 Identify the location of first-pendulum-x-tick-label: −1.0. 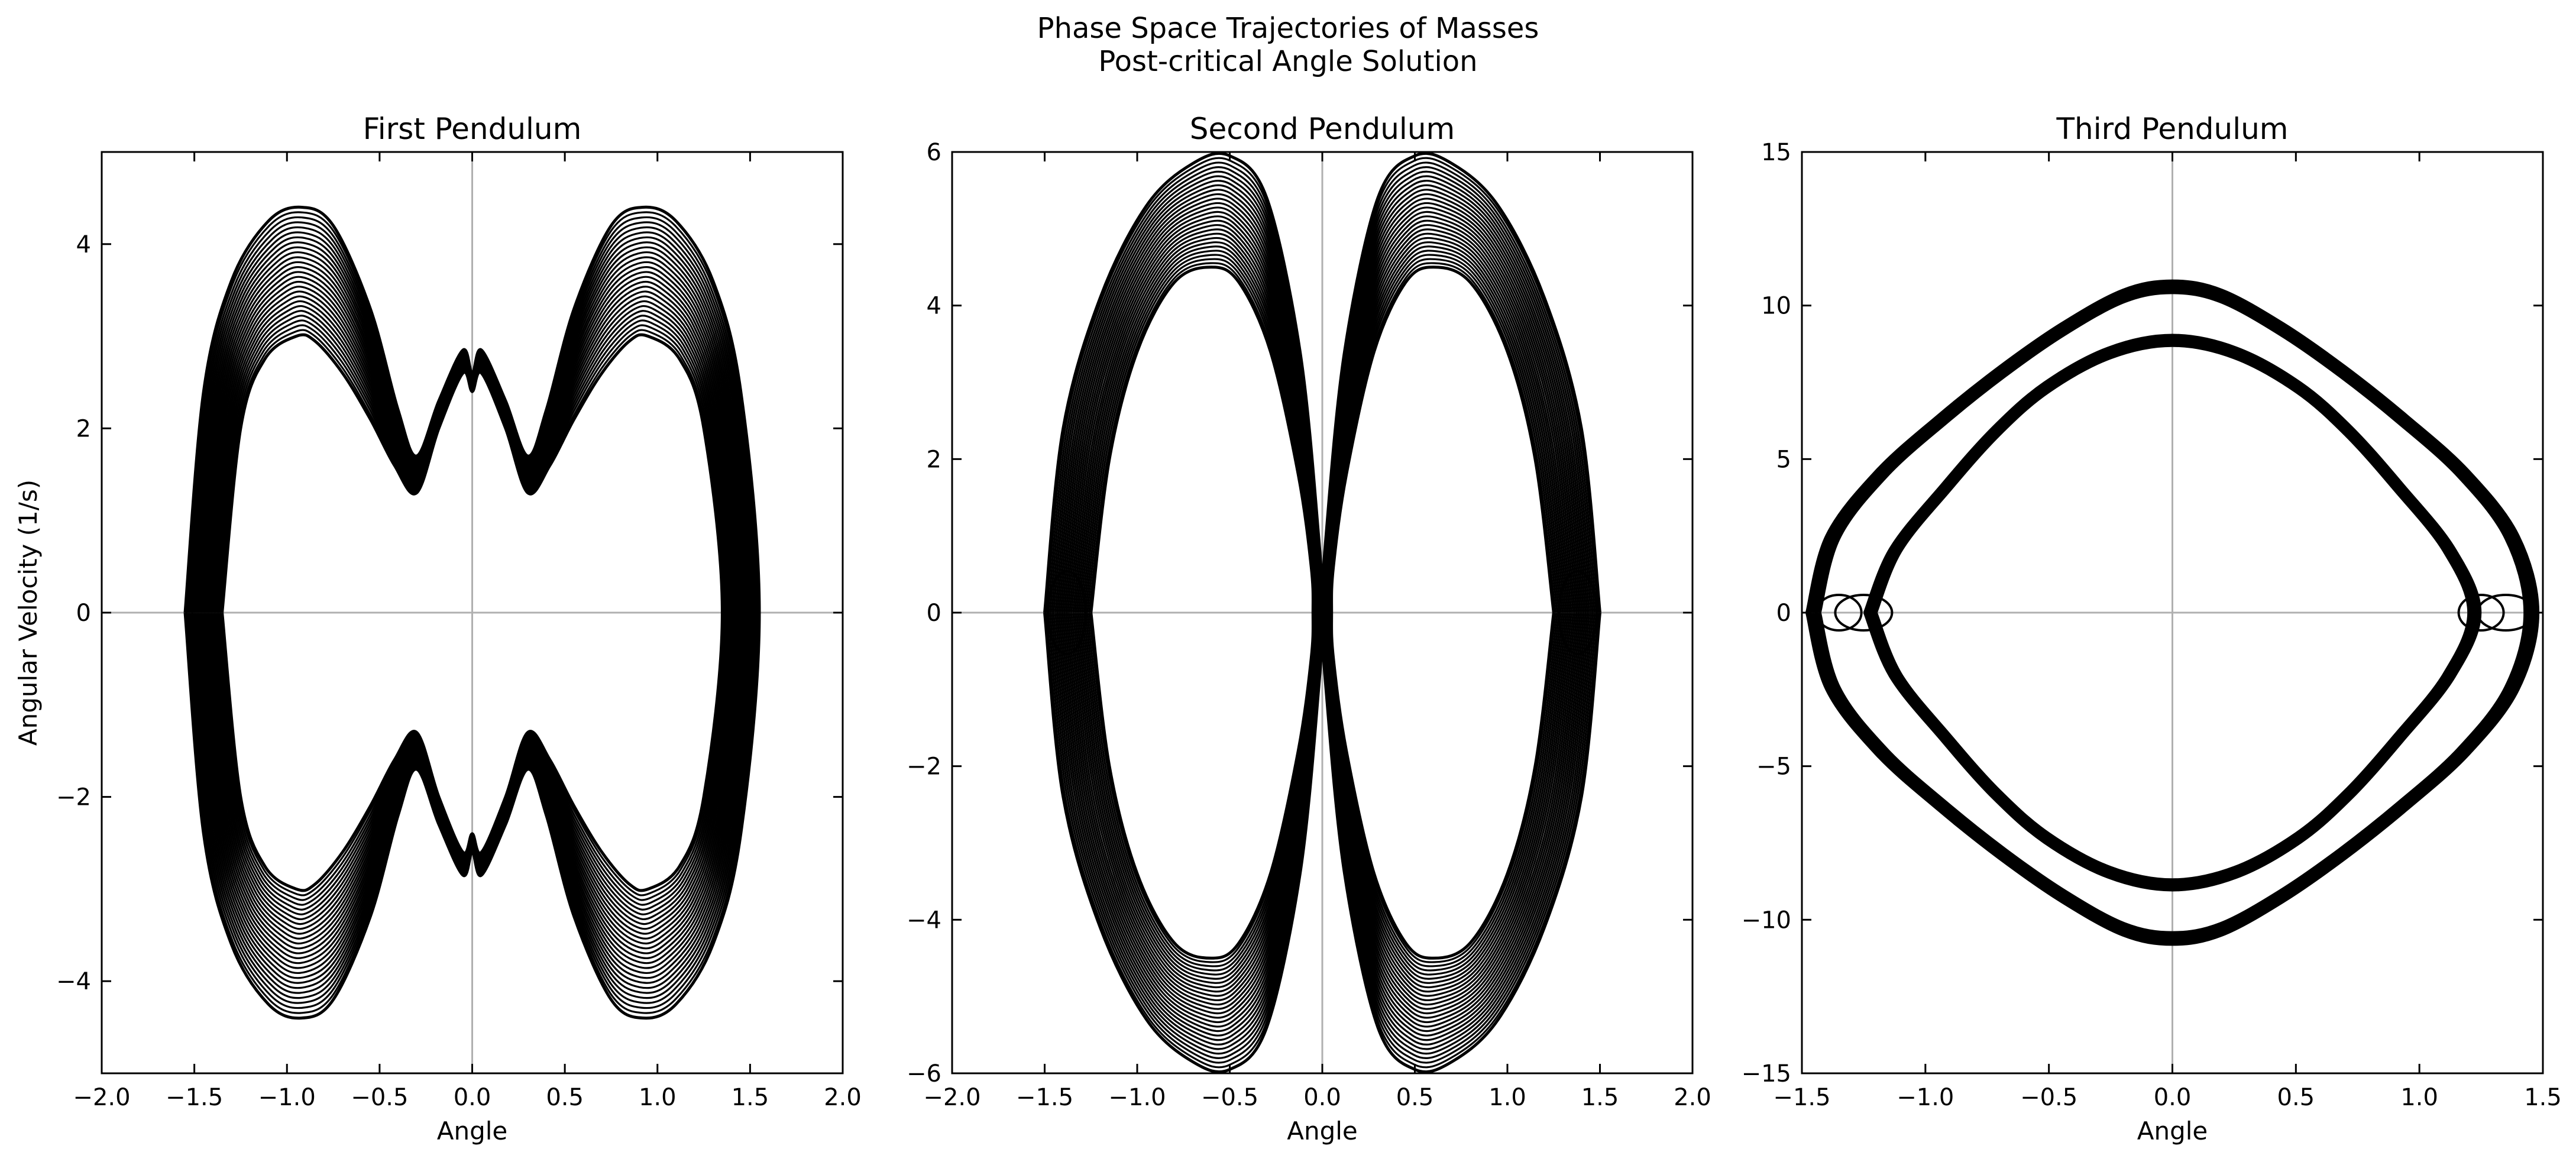
(287, 1097).